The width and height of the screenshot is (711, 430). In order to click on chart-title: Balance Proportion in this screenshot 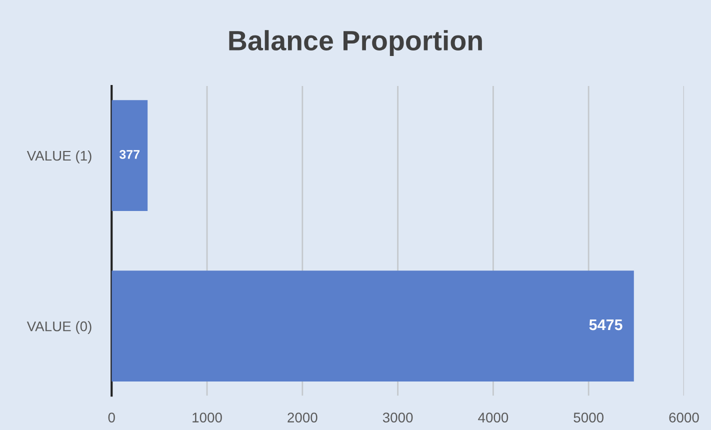, I will do `click(355, 43)`.